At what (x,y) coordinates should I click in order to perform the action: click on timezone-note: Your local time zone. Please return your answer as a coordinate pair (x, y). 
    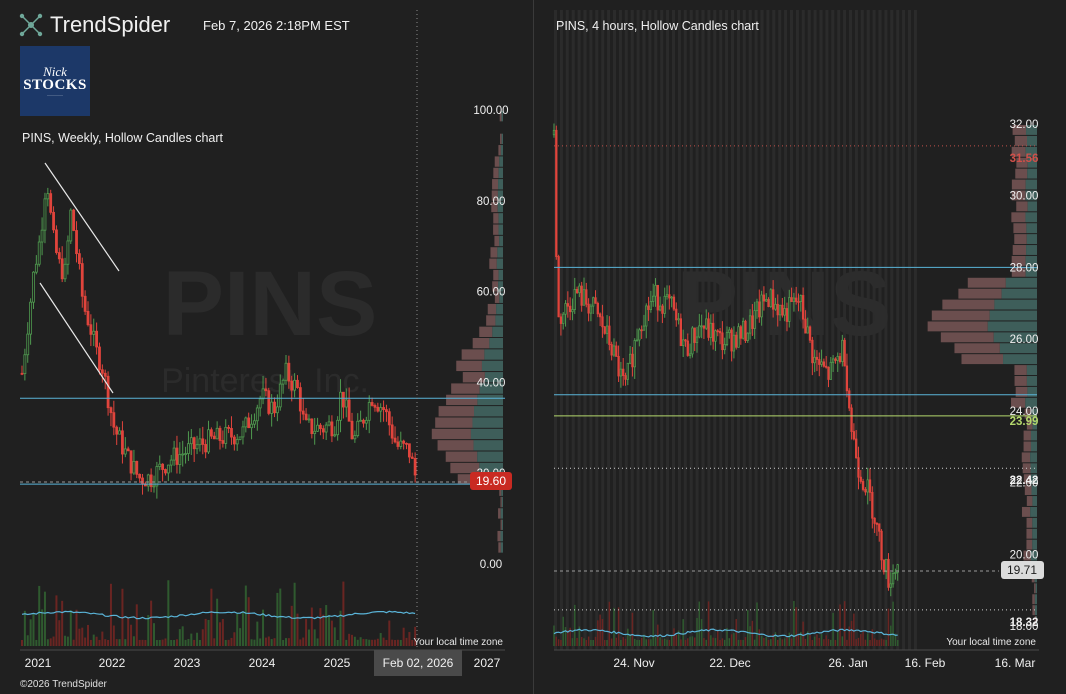
    Looking at the image, I should click on (991, 642).